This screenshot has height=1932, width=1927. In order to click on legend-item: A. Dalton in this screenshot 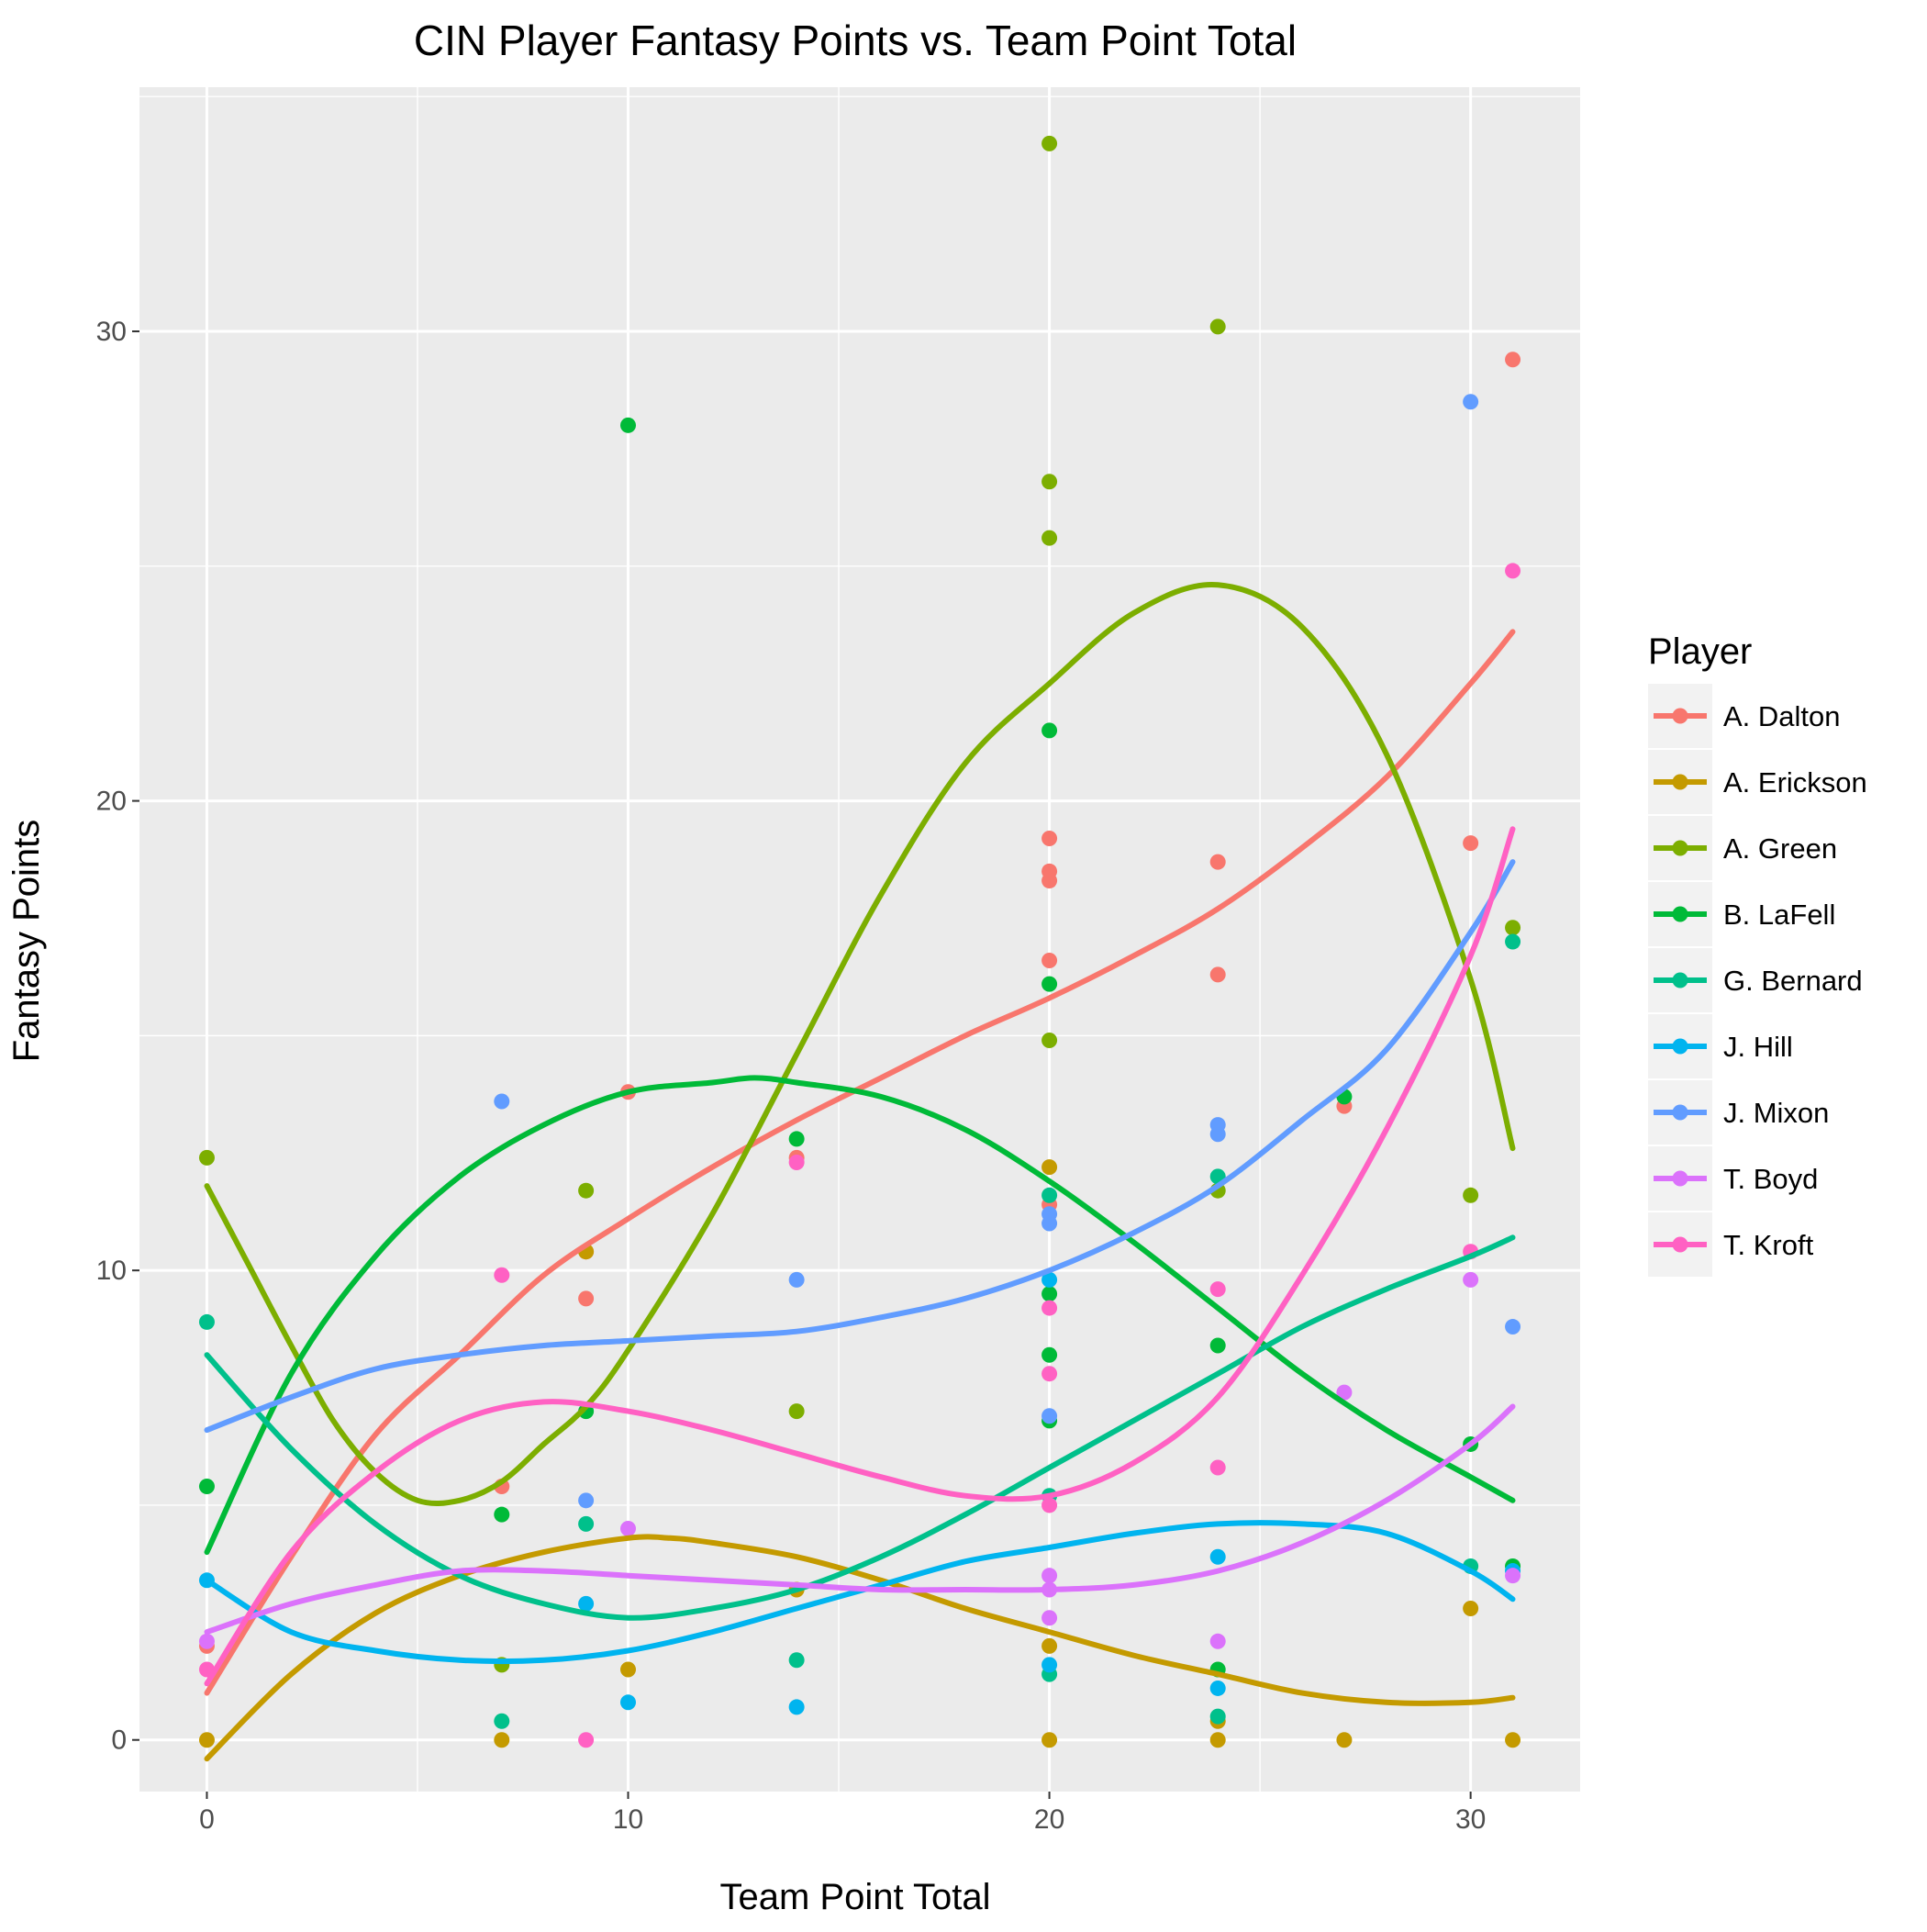, I will do `click(1744, 716)`.